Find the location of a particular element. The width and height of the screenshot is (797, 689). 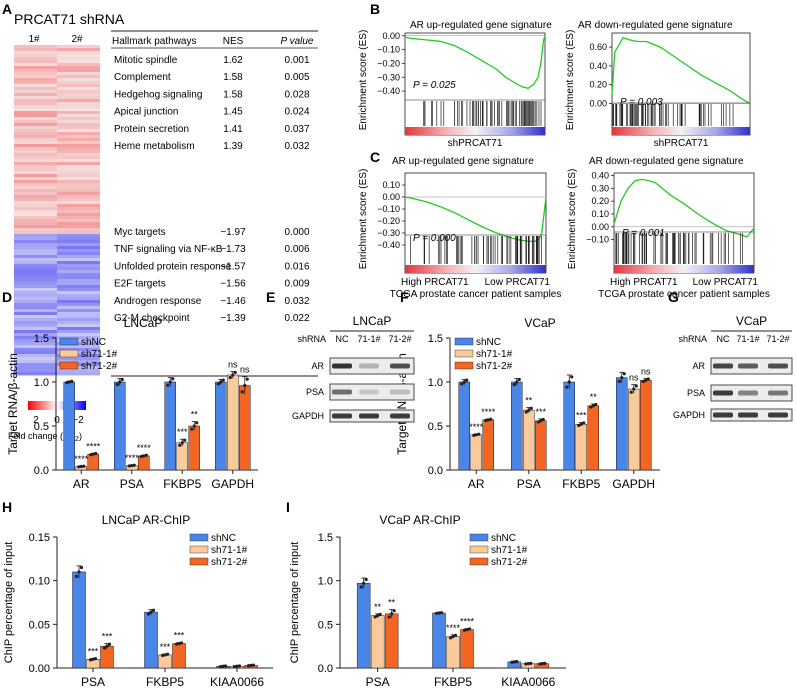

gsea-x-label-left: High PRCAT71 is located at coordinates (644, 282).